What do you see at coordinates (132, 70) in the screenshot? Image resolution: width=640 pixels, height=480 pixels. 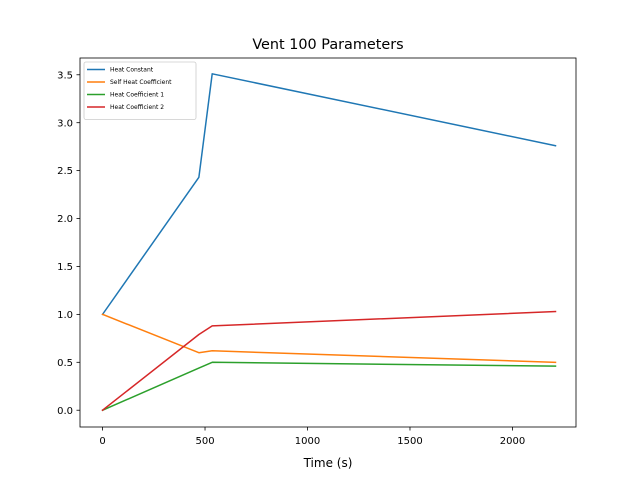 I see `legend-label: Heat Constant` at bounding box center [132, 70].